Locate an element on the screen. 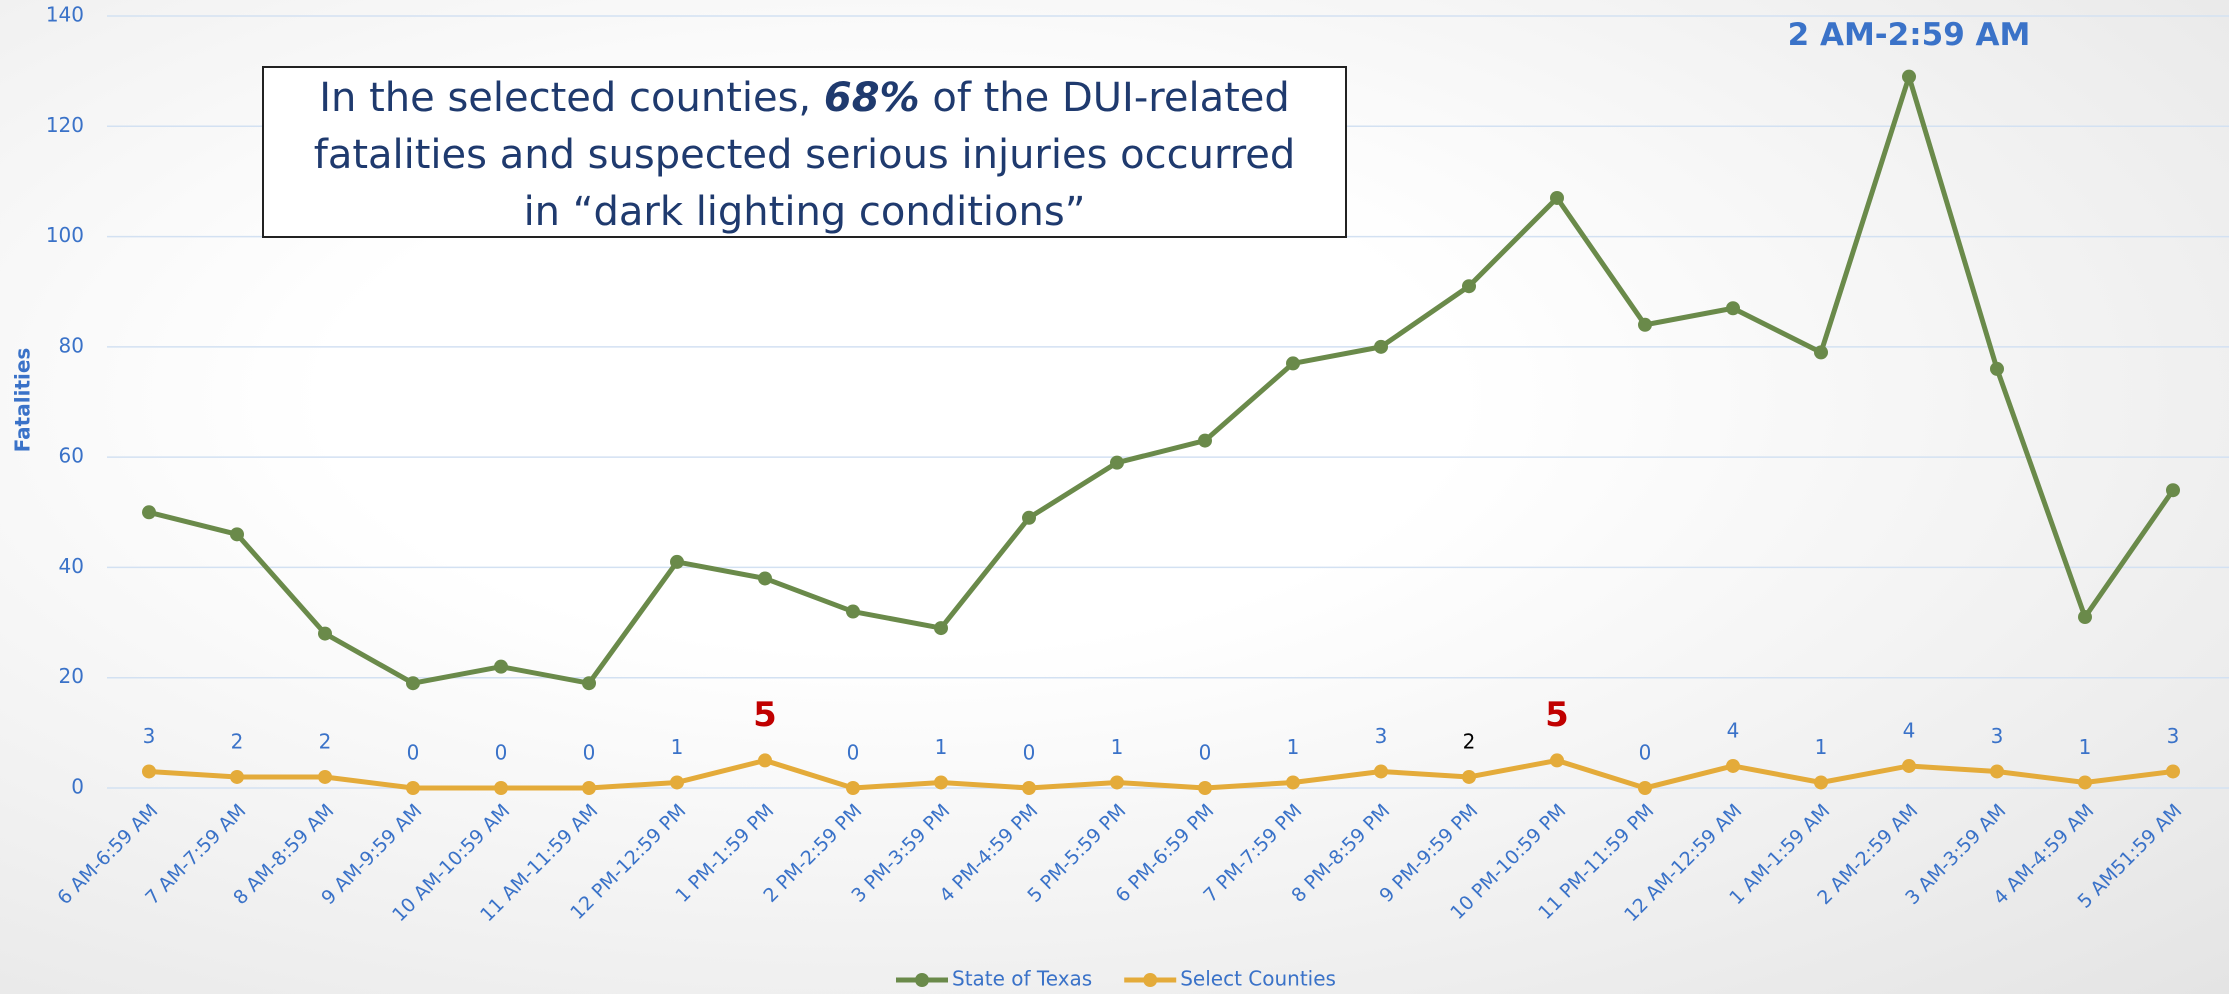  y-tick-label: 60 is located at coordinates (71, 456).